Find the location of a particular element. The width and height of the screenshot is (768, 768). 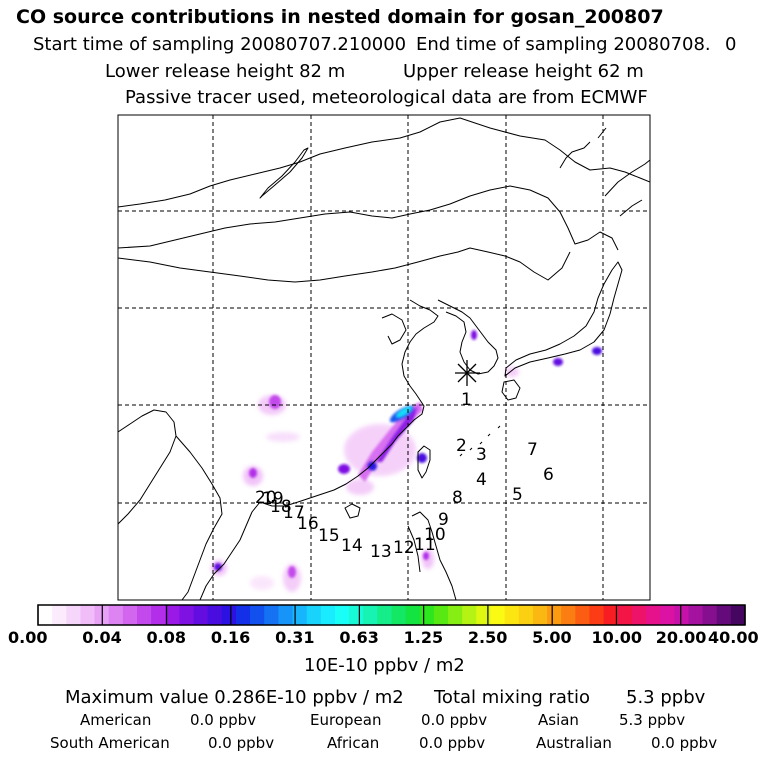

trajectory-label: 19 is located at coordinates (273, 499).